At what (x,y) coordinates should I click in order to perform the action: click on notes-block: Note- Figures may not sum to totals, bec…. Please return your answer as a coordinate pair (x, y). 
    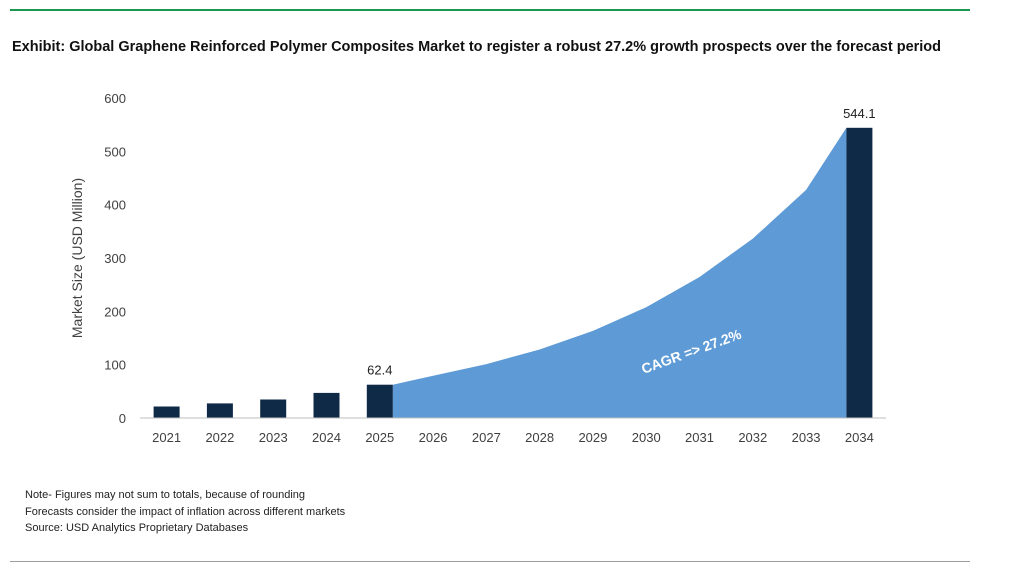
    Looking at the image, I should click on (185, 512).